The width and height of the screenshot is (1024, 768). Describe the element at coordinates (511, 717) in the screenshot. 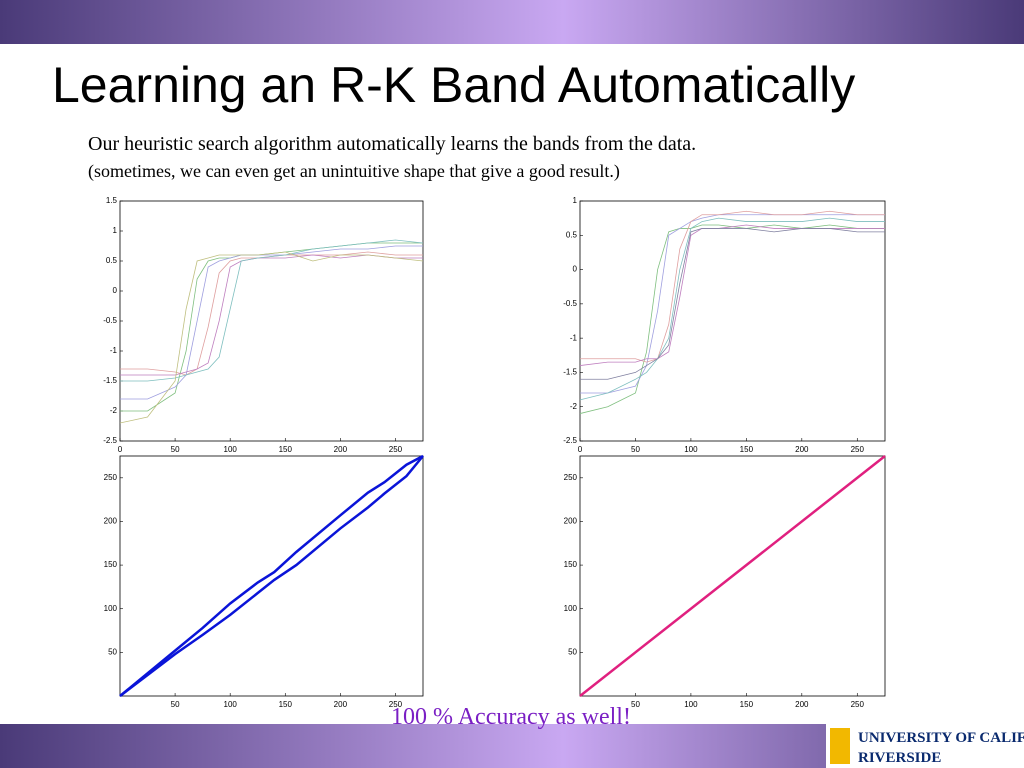

I see `caption: 100 % Accuracy as well!` at that location.